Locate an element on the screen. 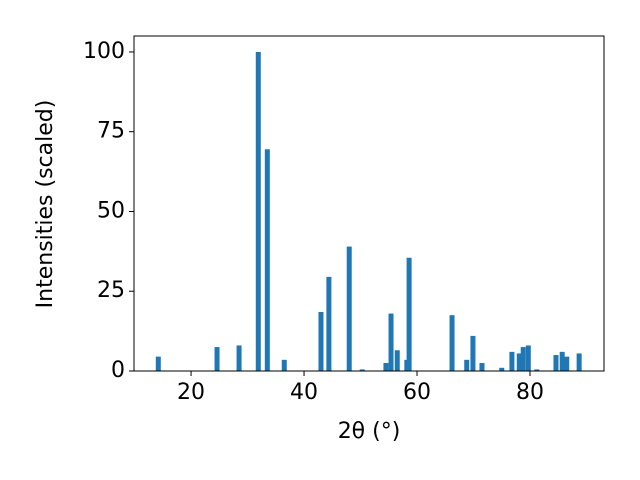 Image resolution: width=640 pixels, height=480 pixels. x-tick-label: 80 is located at coordinates (530, 392).